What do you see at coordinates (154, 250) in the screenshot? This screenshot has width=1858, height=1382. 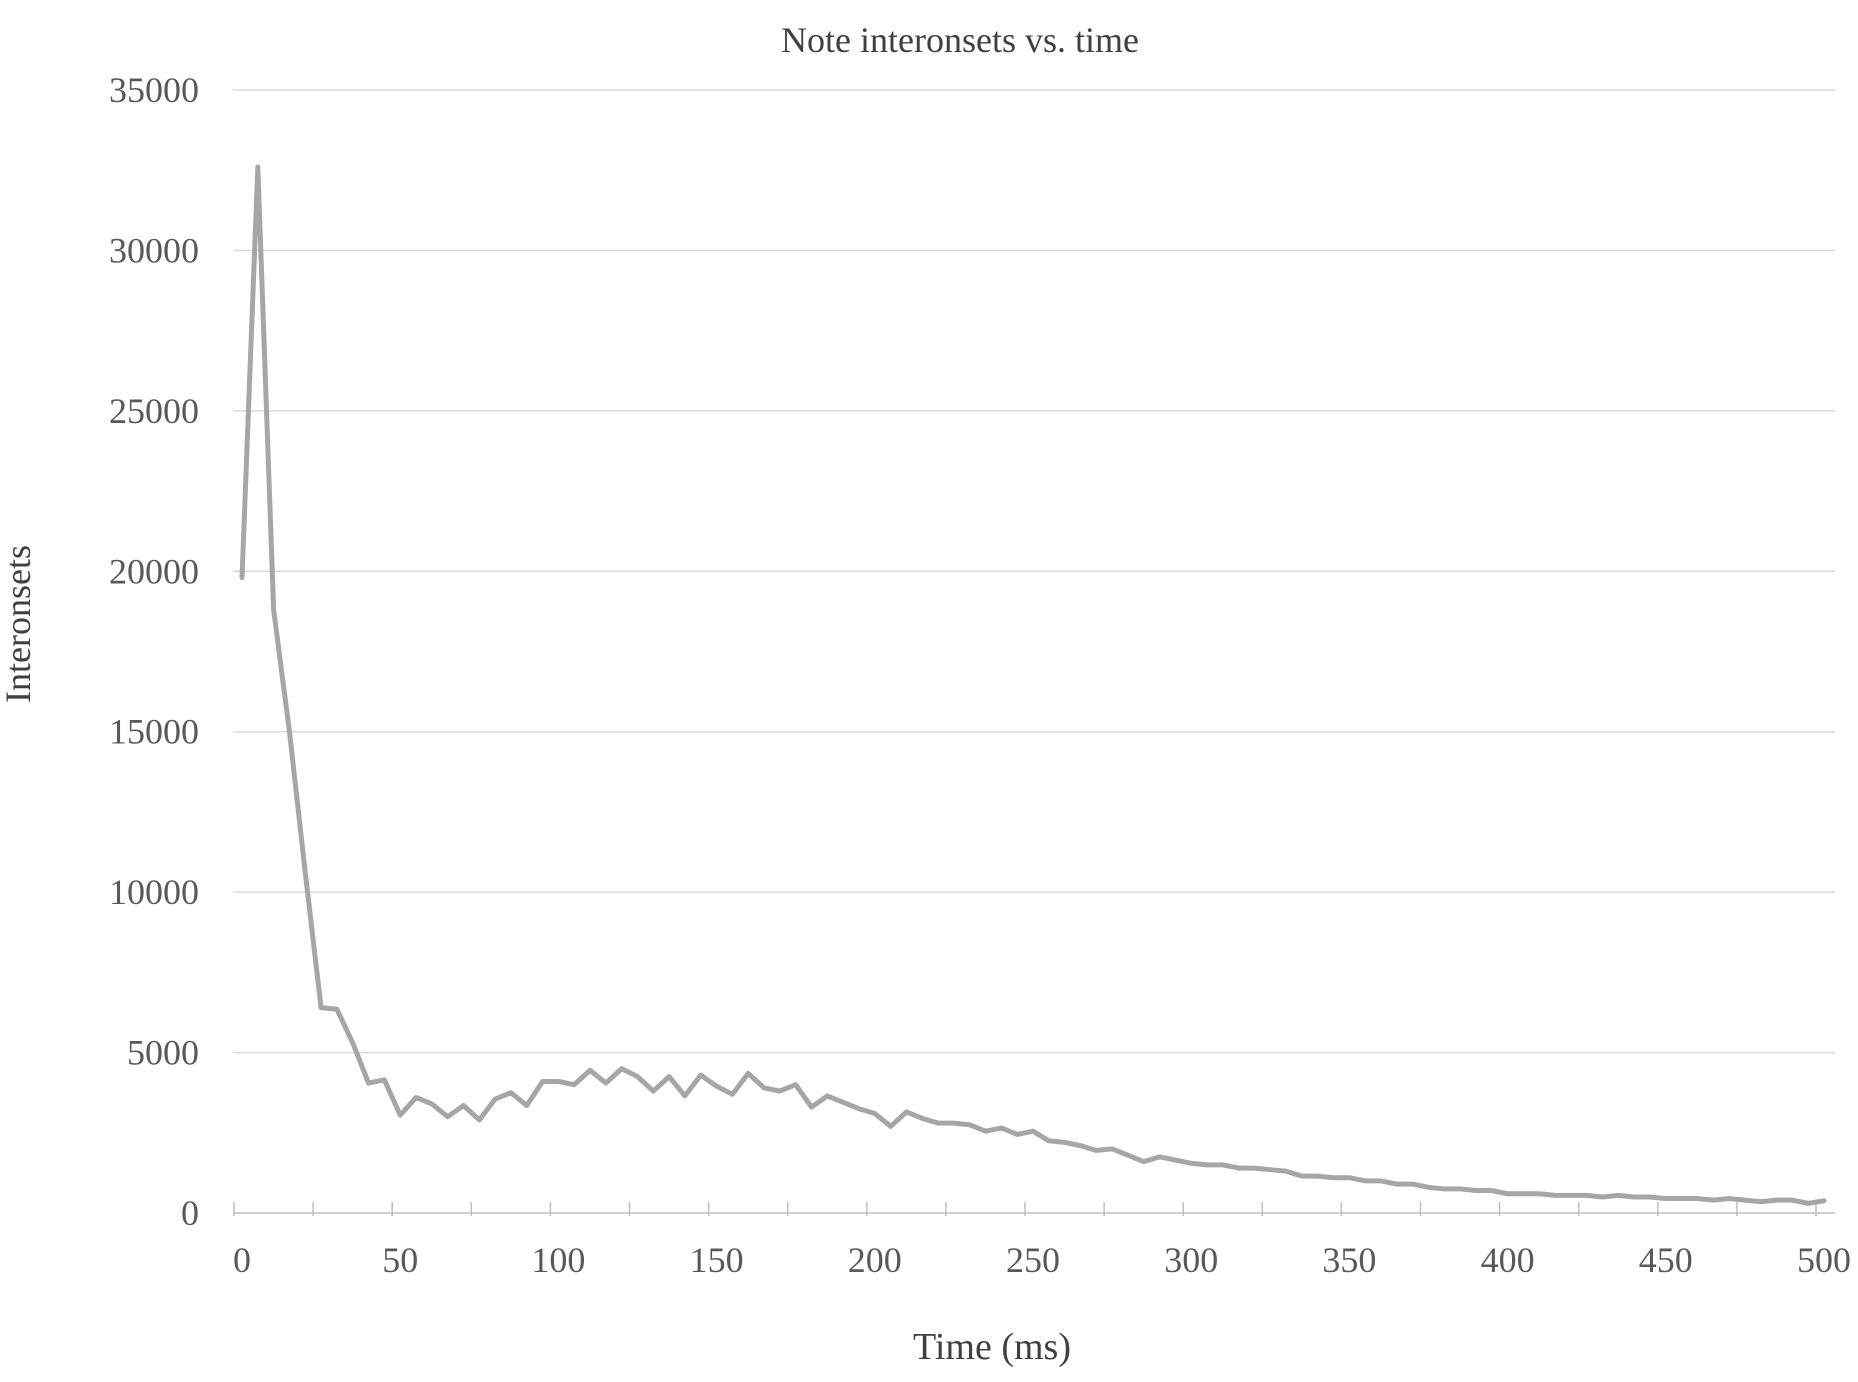 I see `y-tick-label: 30000` at bounding box center [154, 250].